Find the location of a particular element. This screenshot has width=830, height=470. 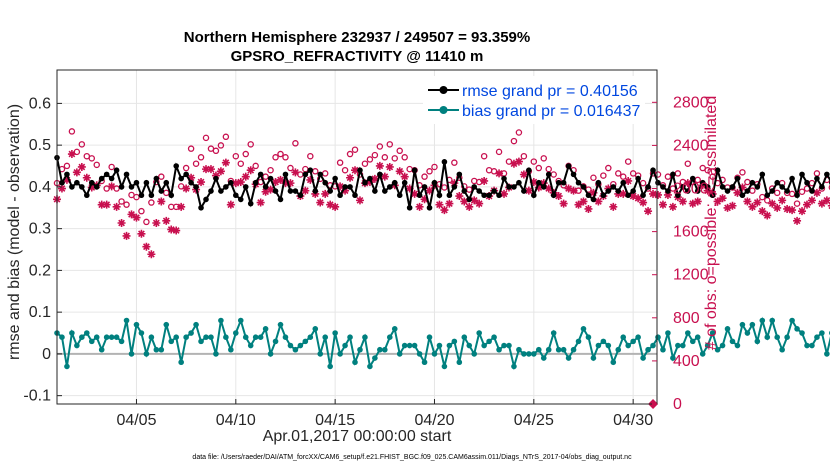

x-tick-label: 04/05 is located at coordinates (136, 420).